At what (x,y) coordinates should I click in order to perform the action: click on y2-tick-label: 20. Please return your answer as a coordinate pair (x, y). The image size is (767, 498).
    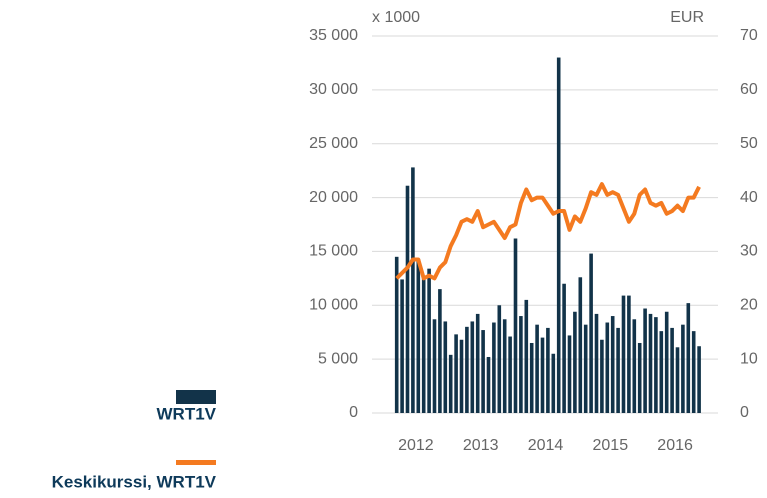
    Looking at the image, I should click on (749, 305).